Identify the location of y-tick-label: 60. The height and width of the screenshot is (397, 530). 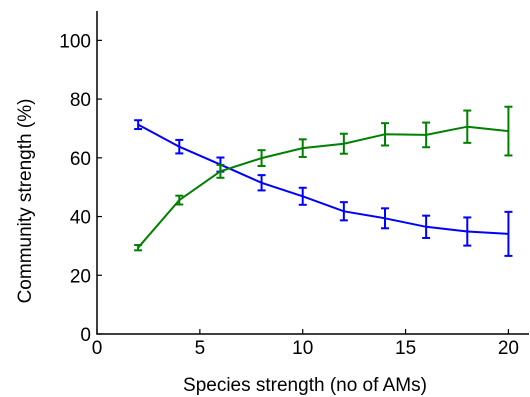
(80, 159).